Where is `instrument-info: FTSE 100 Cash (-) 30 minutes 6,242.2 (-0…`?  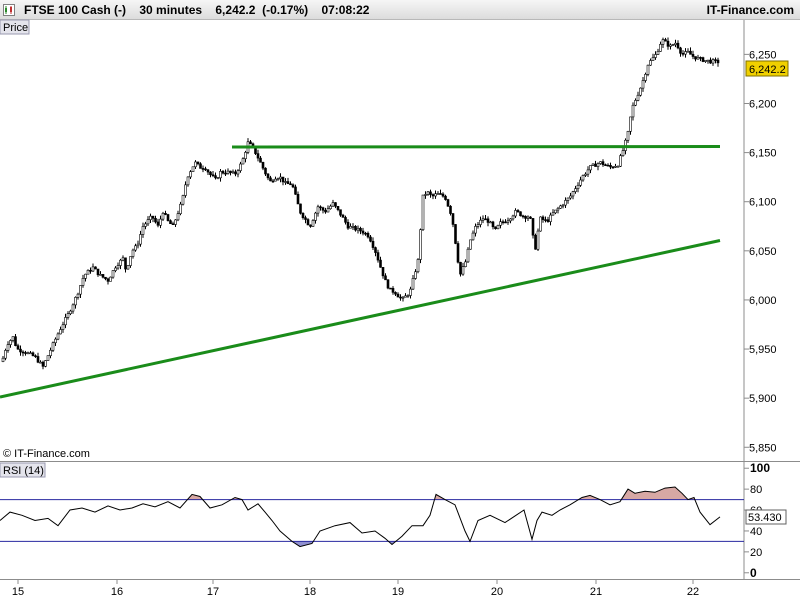 instrument-info: FTSE 100 Cash (-) 30 minutes 6,242.2 (-0… is located at coordinates (197, 10).